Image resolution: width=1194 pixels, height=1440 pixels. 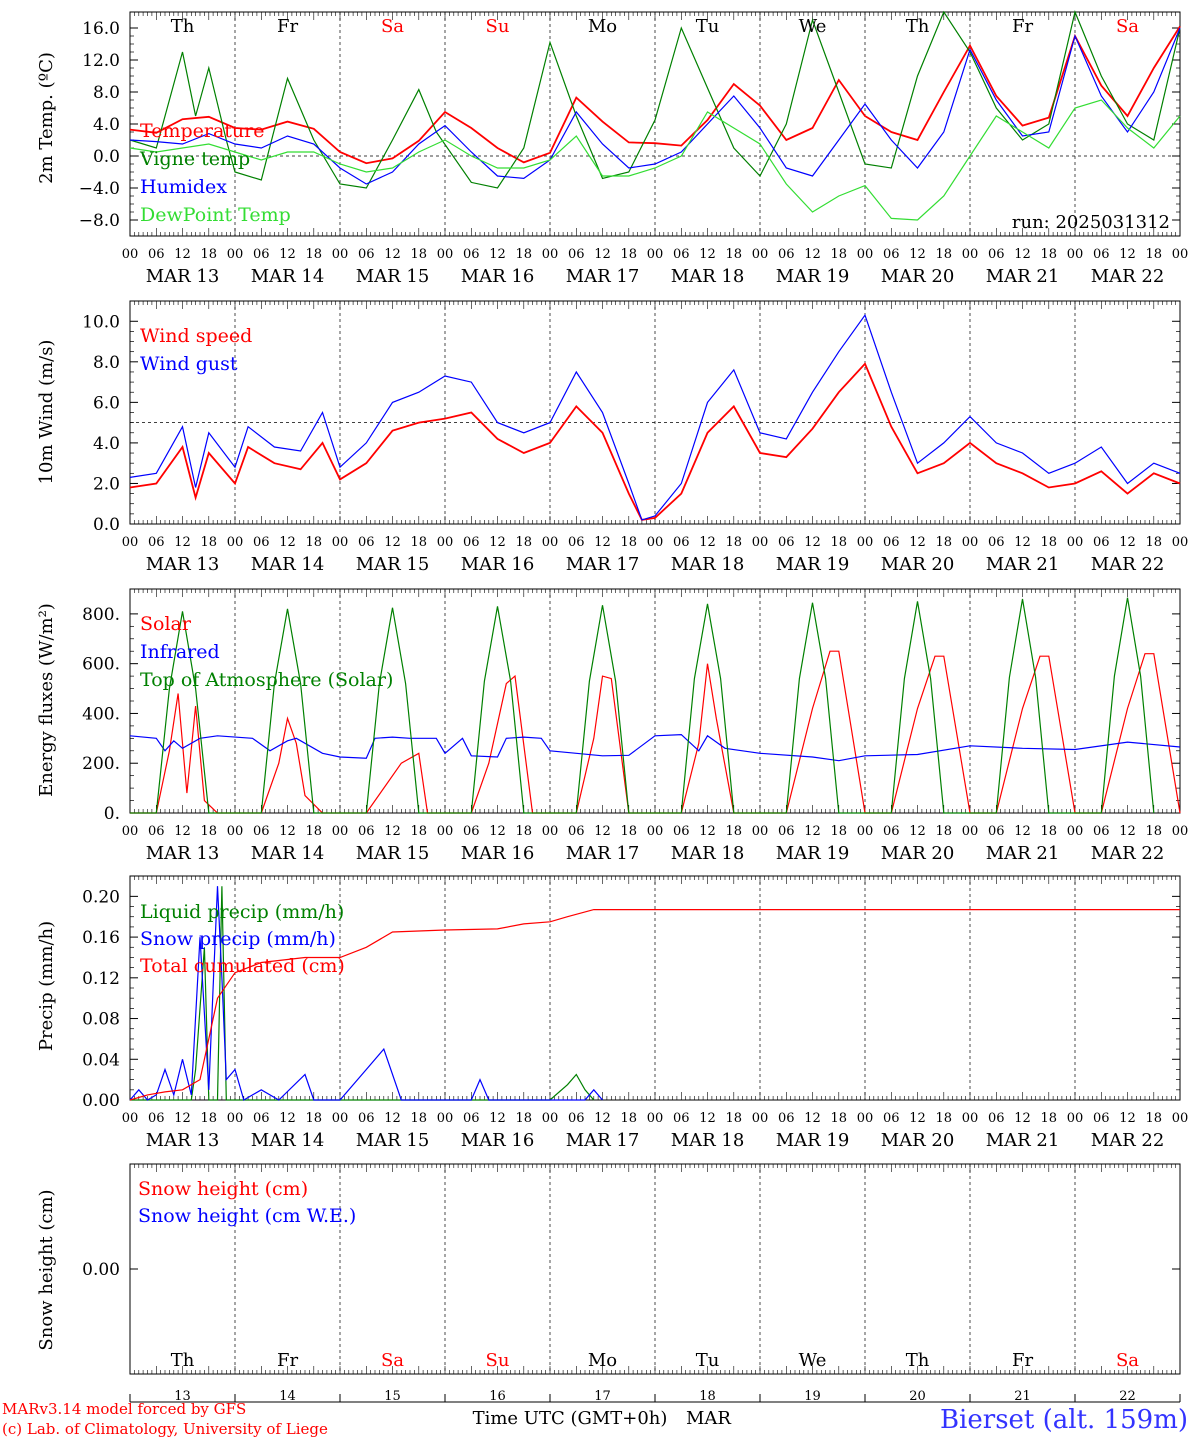 I want to click on weekday-label: Sa, so click(x=1127, y=26).